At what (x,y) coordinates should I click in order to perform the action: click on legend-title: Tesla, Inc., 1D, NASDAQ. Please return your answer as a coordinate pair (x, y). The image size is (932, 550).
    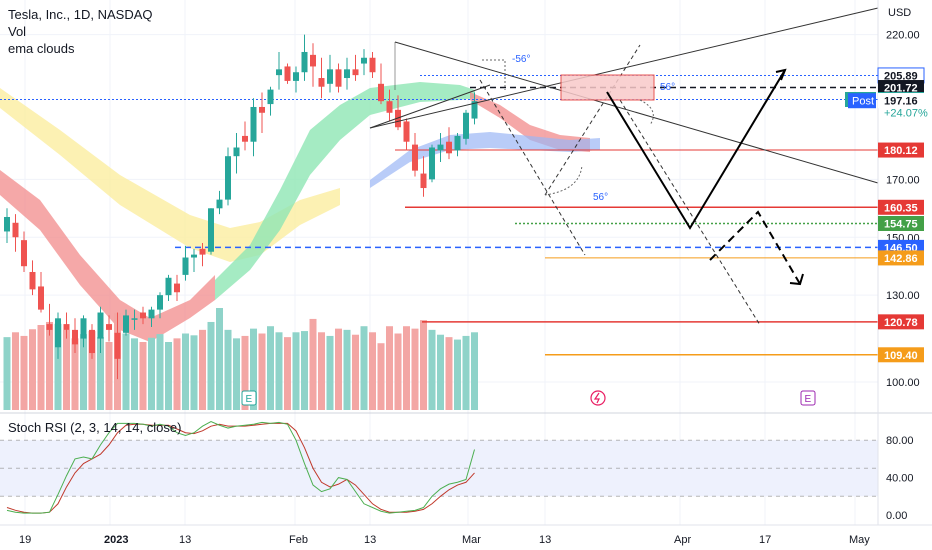
    Looking at the image, I should click on (80, 14).